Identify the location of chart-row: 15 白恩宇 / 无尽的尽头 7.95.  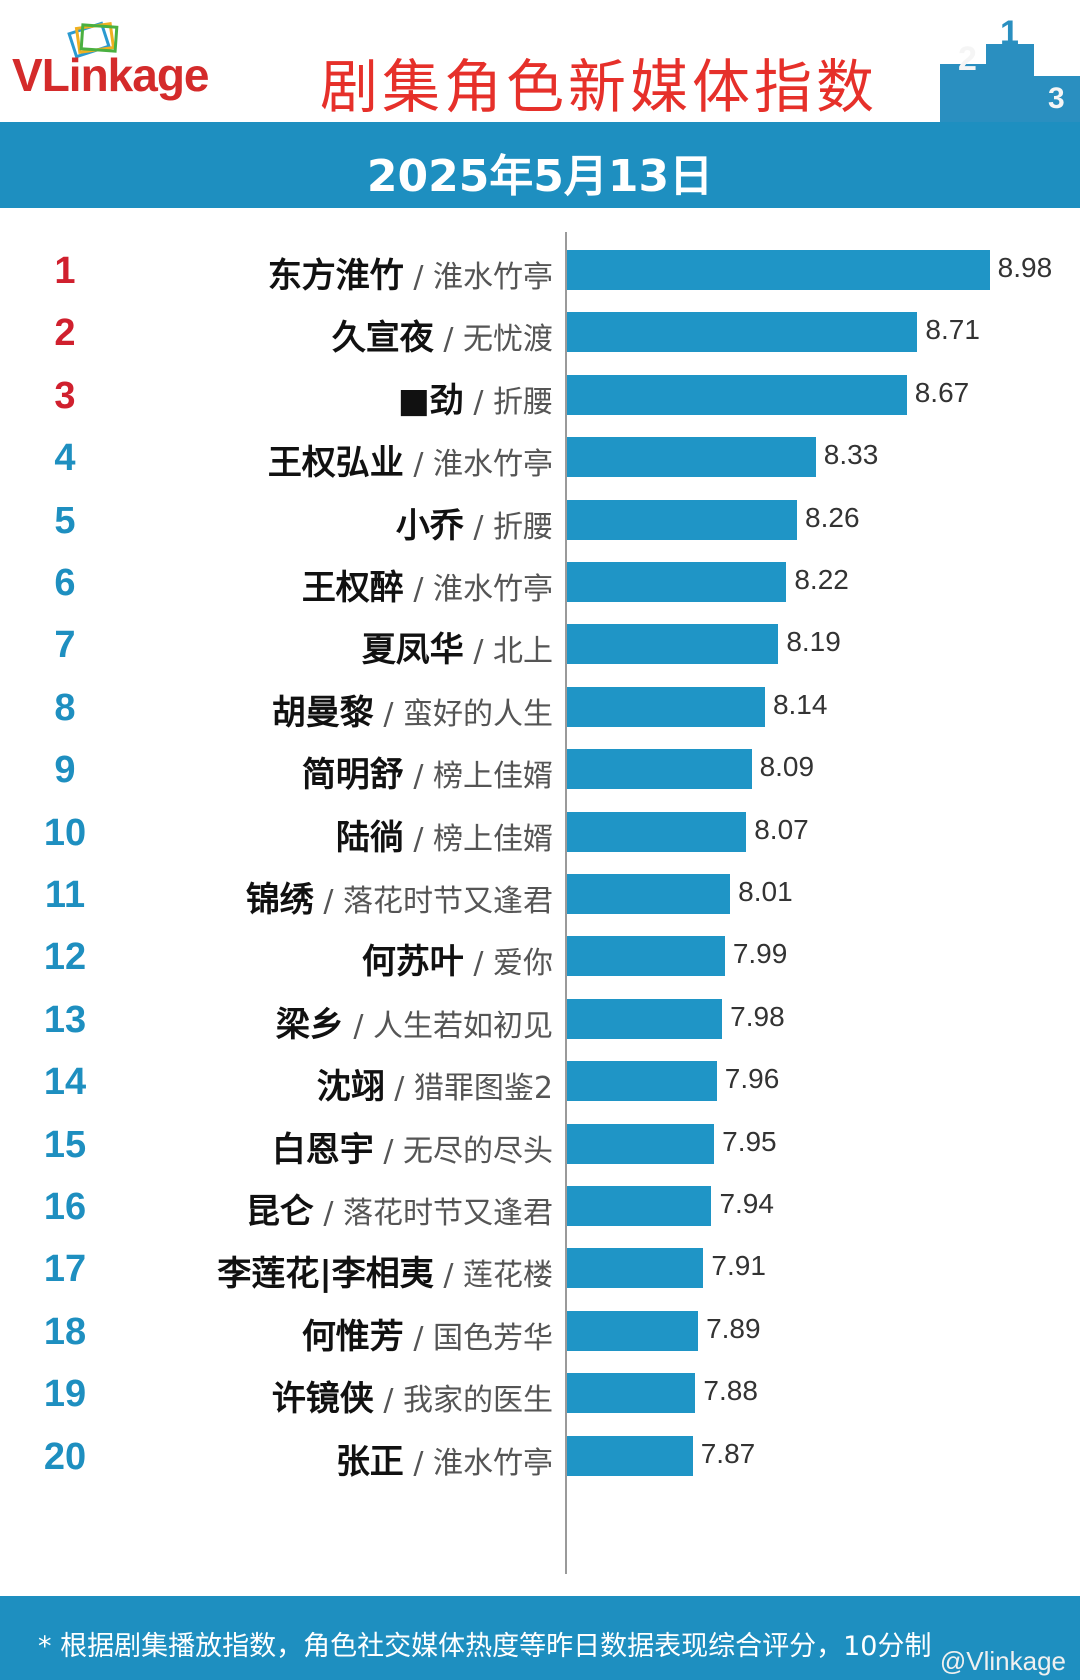
(540, 1142).